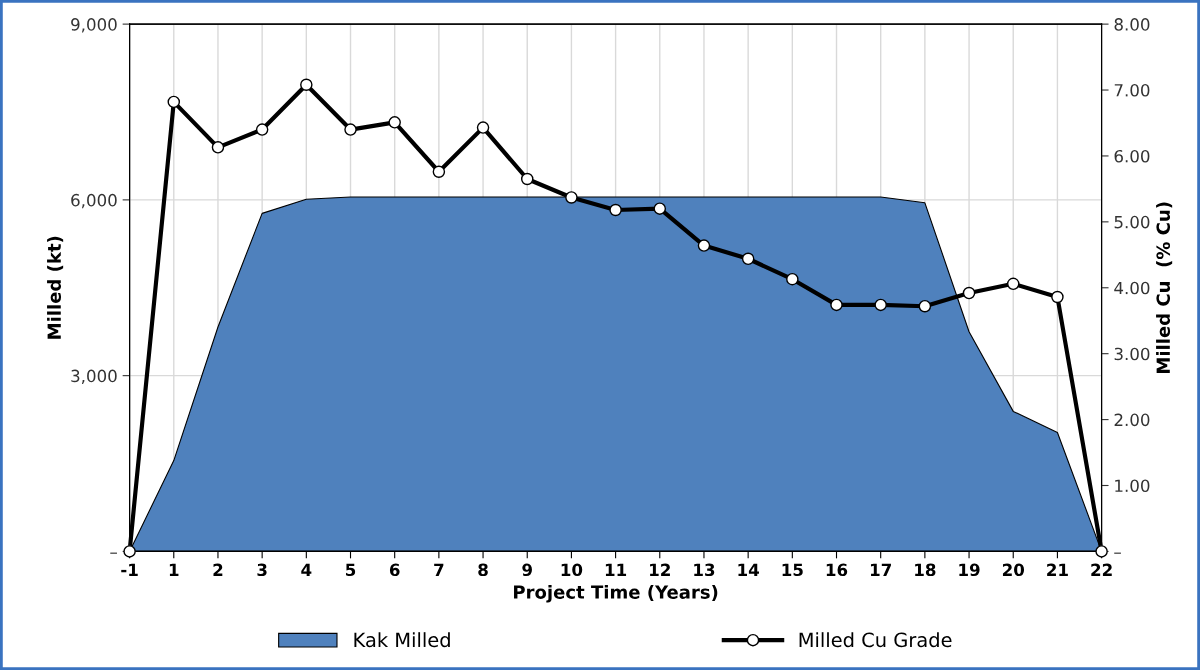  Describe the element at coordinates (174, 569) in the screenshot. I see `x-tick-label: 1` at that location.